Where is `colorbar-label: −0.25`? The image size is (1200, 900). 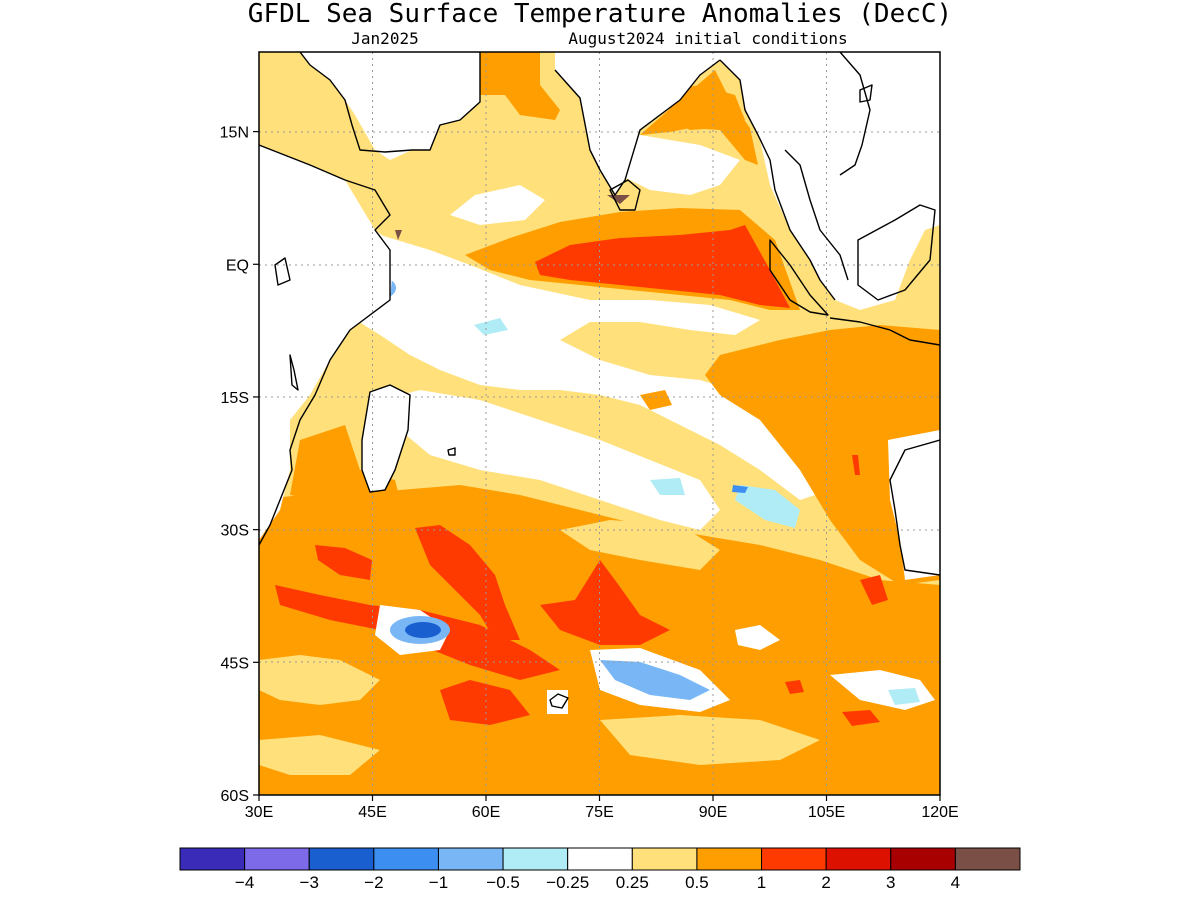 colorbar-label: −0.25 is located at coordinates (567, 882).